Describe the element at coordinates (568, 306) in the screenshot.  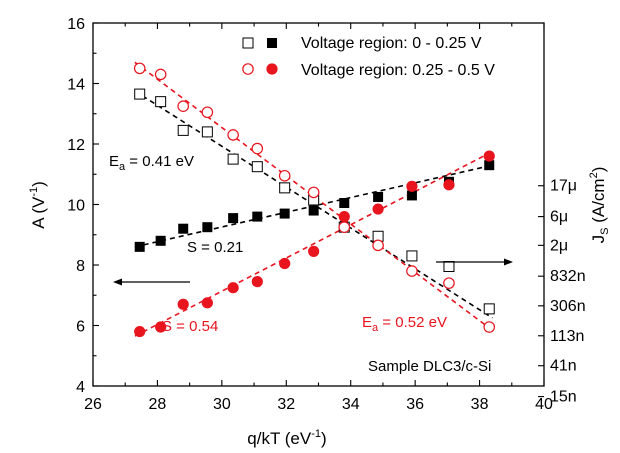
I see `y2-tick-label: 306n` at that location.